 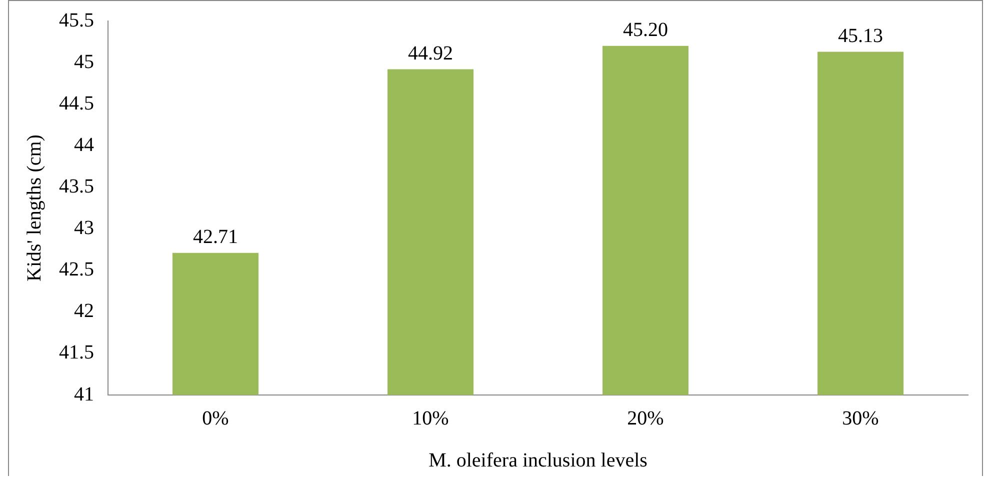 I want to click on x-axis-title: M. oleifera inclusion levels, so click(x=538, y=460).